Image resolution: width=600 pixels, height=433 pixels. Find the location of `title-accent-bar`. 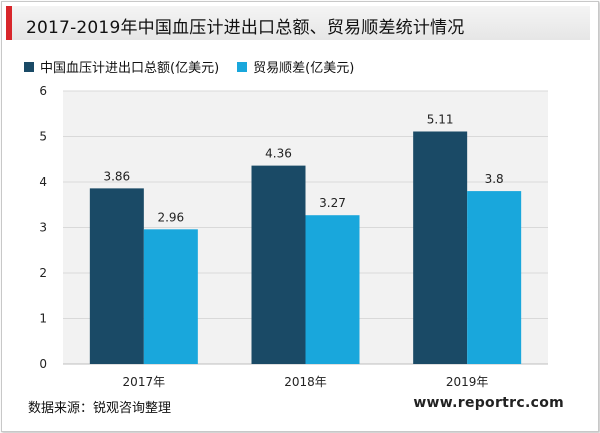

title-accent-bar is located at coordinates (9, 23).